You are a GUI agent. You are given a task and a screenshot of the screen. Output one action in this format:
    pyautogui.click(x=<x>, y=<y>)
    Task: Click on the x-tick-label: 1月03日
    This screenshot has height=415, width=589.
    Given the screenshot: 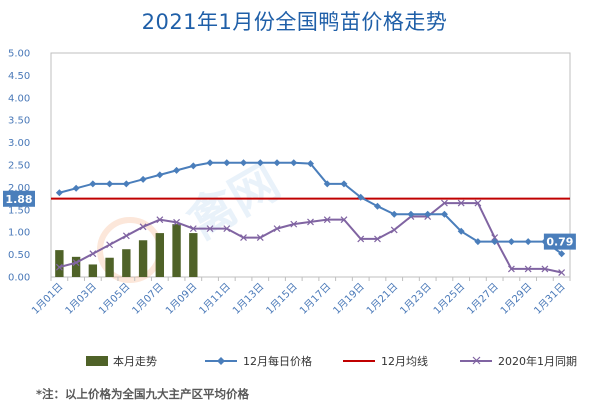 What is the action you would take?
    pyautogui.click(x=81, y=299)
    